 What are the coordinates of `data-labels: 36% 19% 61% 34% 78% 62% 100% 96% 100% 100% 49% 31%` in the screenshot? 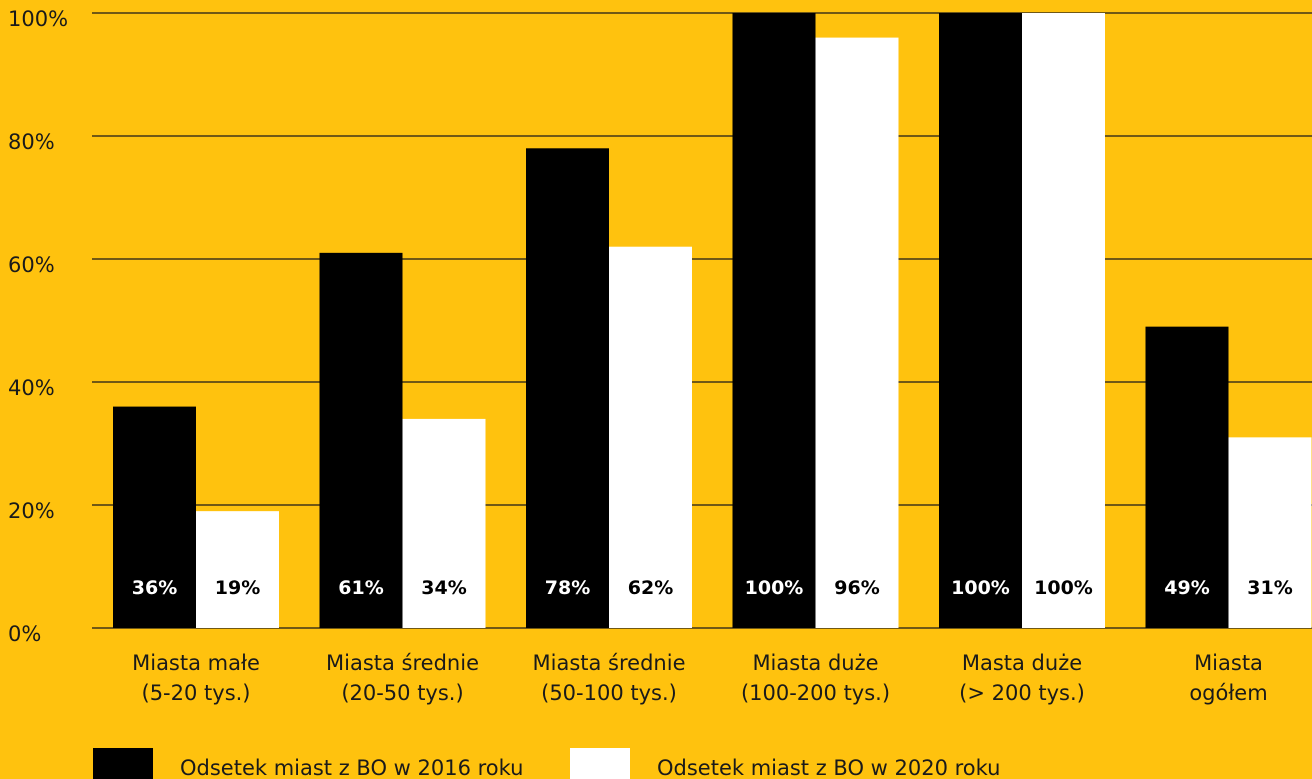 It's located at (712, 588).